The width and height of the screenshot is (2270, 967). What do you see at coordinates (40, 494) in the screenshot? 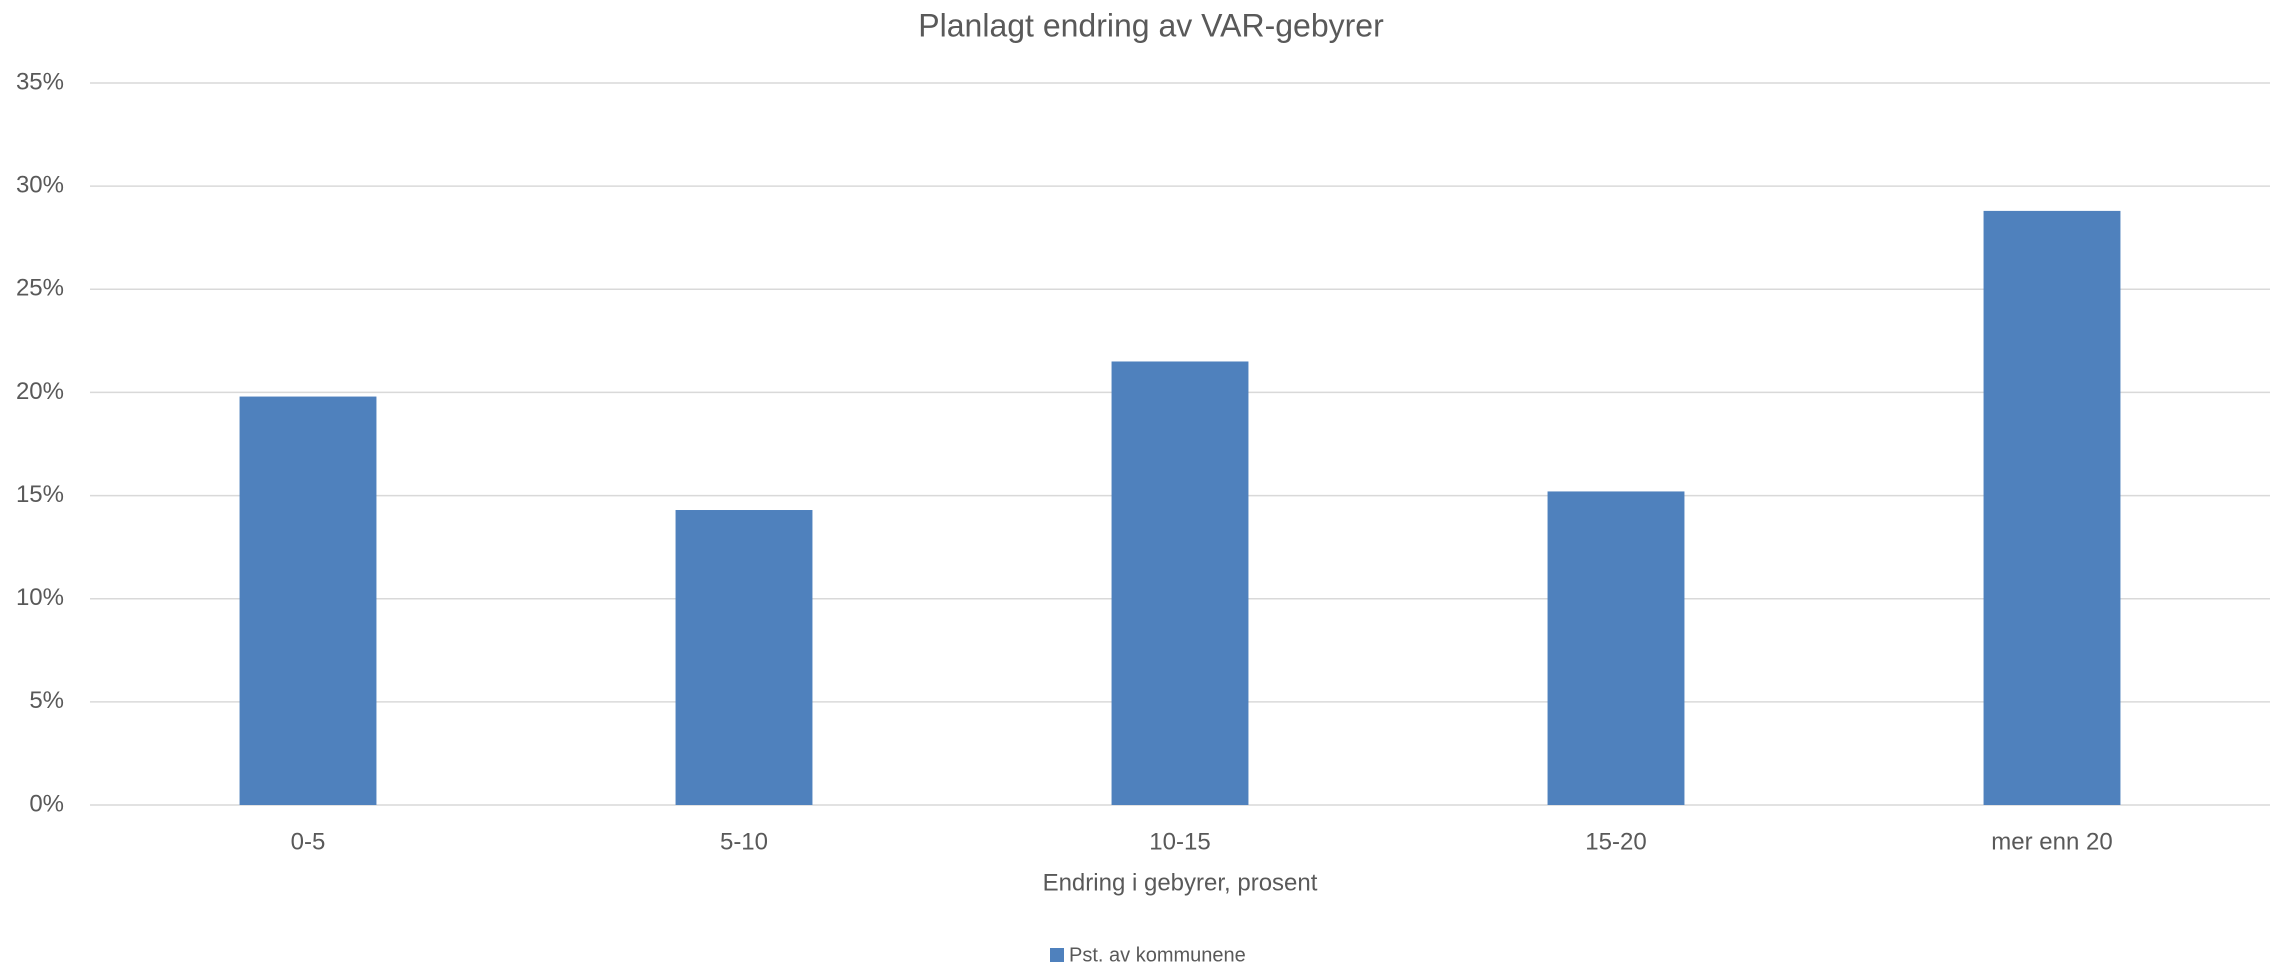
I see `y-tick-label: 15%` at bounding box center [40, 494].